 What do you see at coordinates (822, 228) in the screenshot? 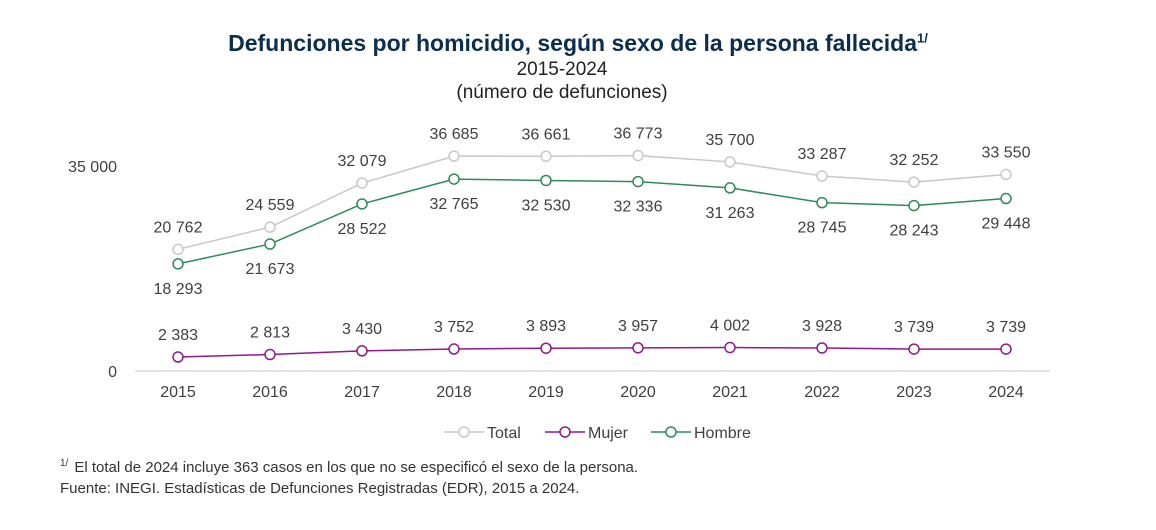
I see `data-label-hombre: 28 745` at bounding box center [822, 228].